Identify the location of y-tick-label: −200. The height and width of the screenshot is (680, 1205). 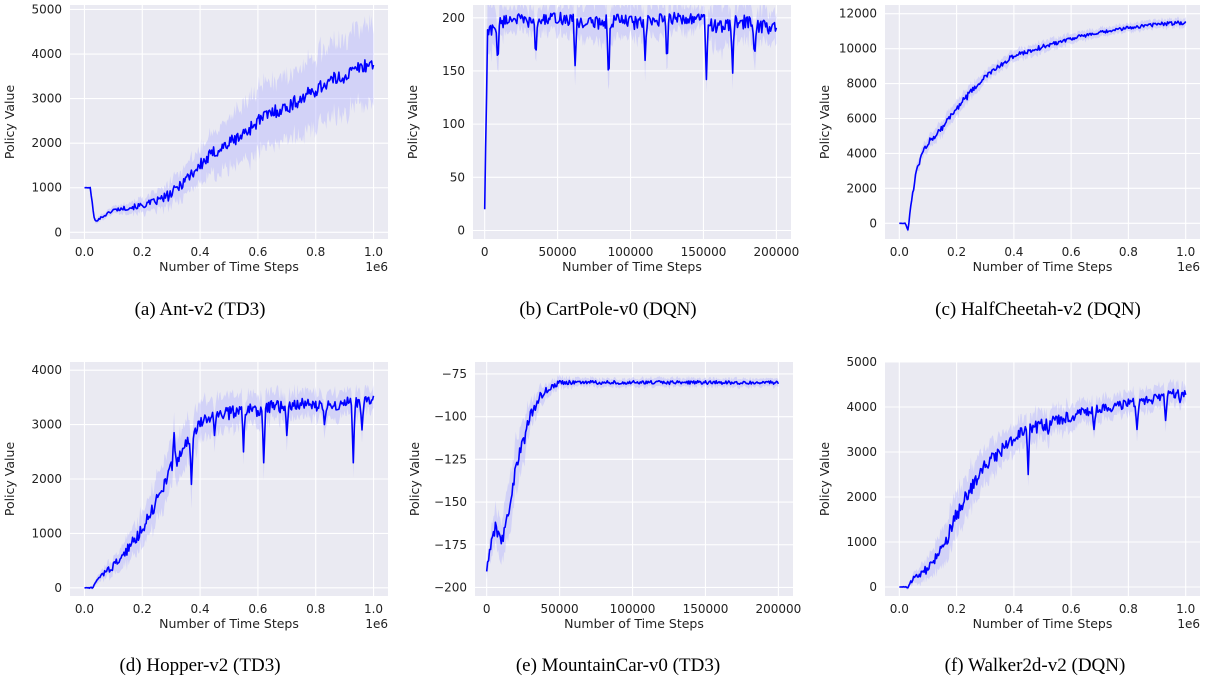
(450, 587).